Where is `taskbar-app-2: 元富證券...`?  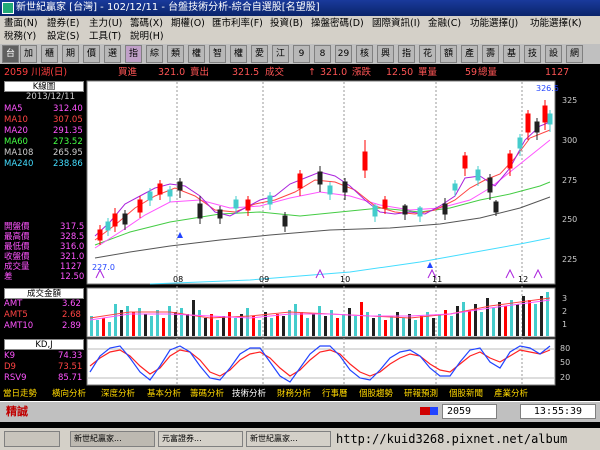
taskbar-app-2: 元富證券... is located at coordinates (200, 439).